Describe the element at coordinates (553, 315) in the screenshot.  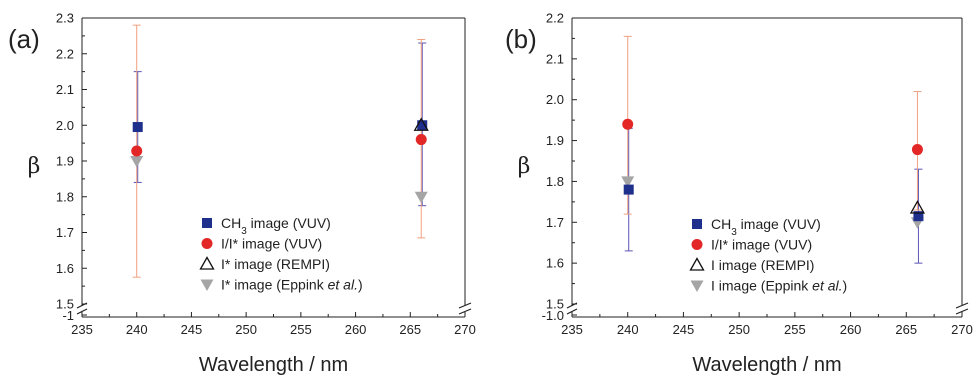
I see `y-break-label: -1.0` at that location.